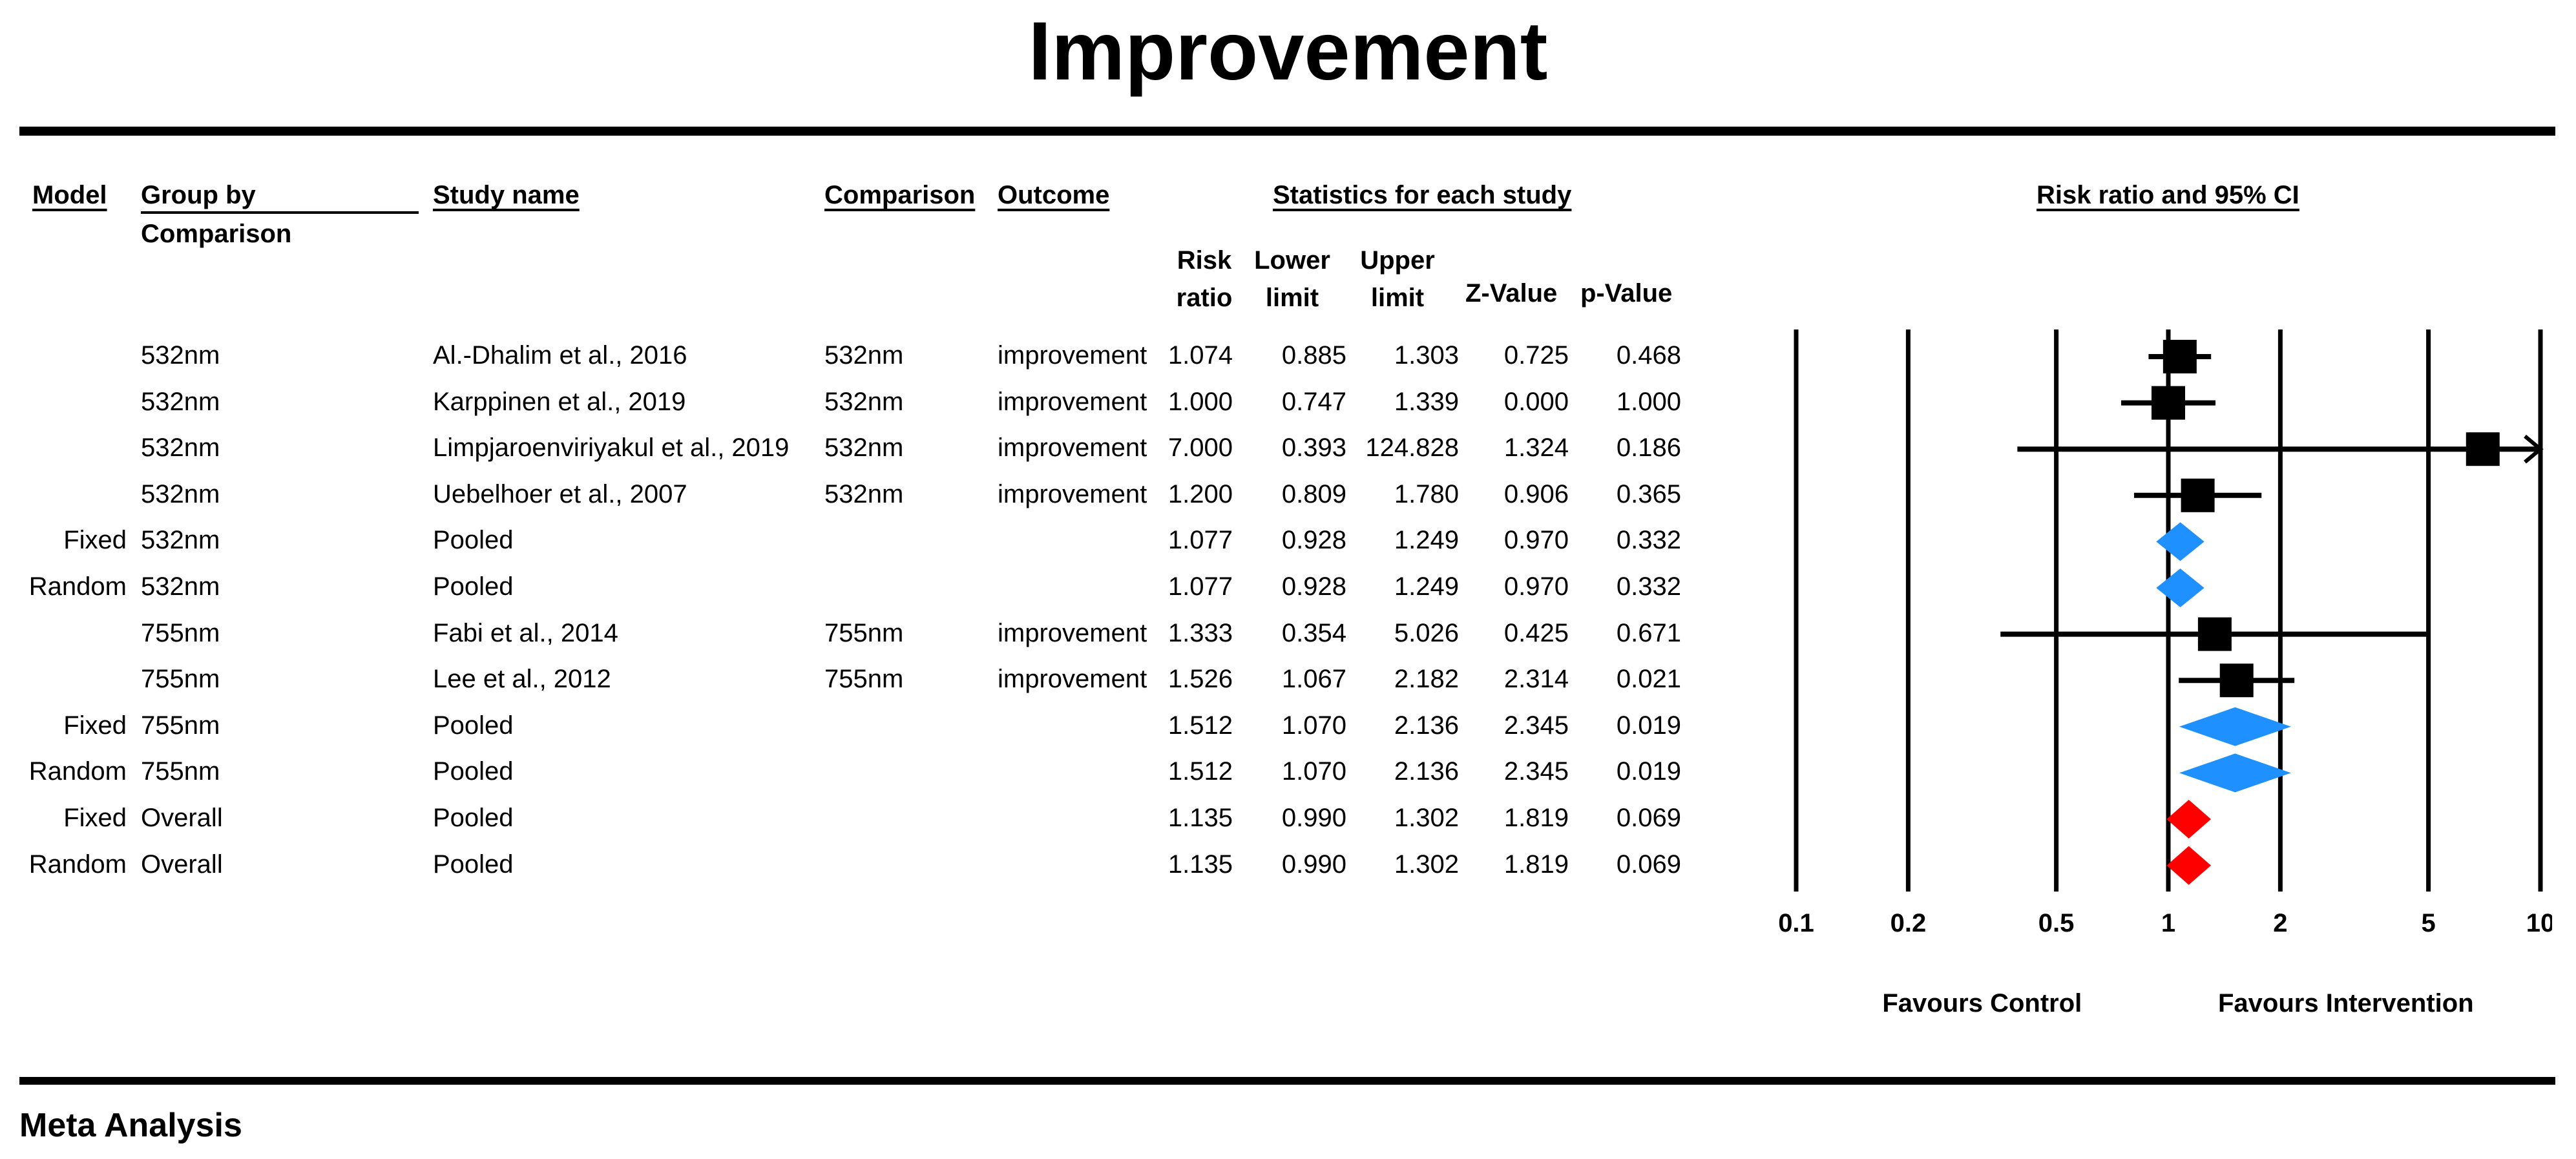 The image size is (2576, 1159). What do you see at coordinates (525, 632) in the screenshot?
I see `cell-study: Fabi et al., 2014` at bounding box center [525, 632].